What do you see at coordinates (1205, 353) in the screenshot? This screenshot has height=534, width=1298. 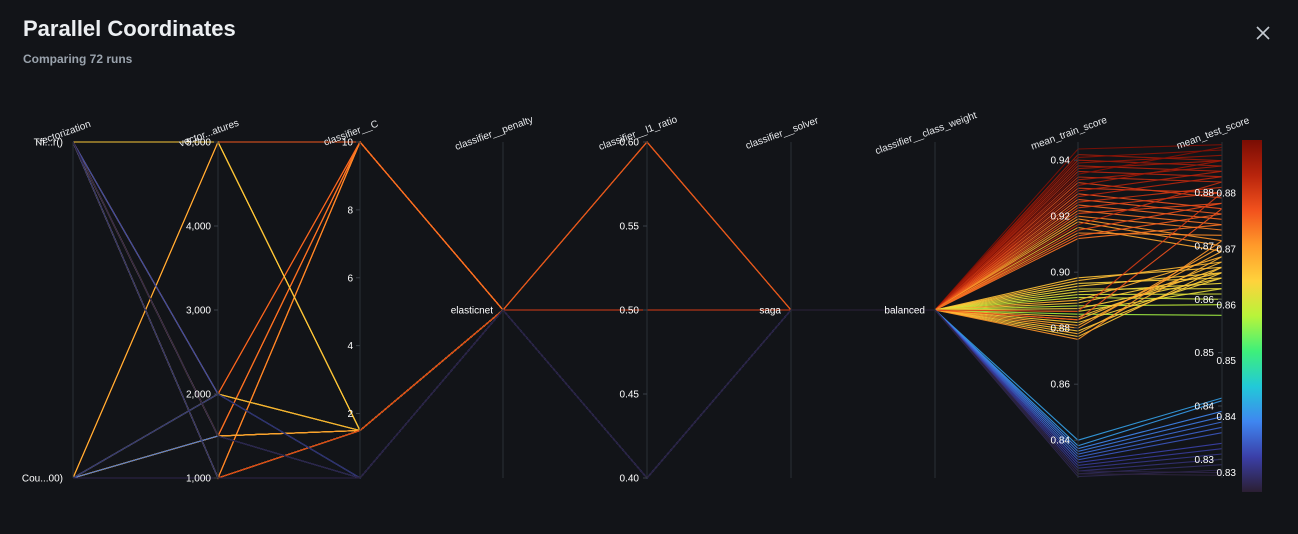 I see `tick-label: 0.85` at bounding box center [1205, 353].